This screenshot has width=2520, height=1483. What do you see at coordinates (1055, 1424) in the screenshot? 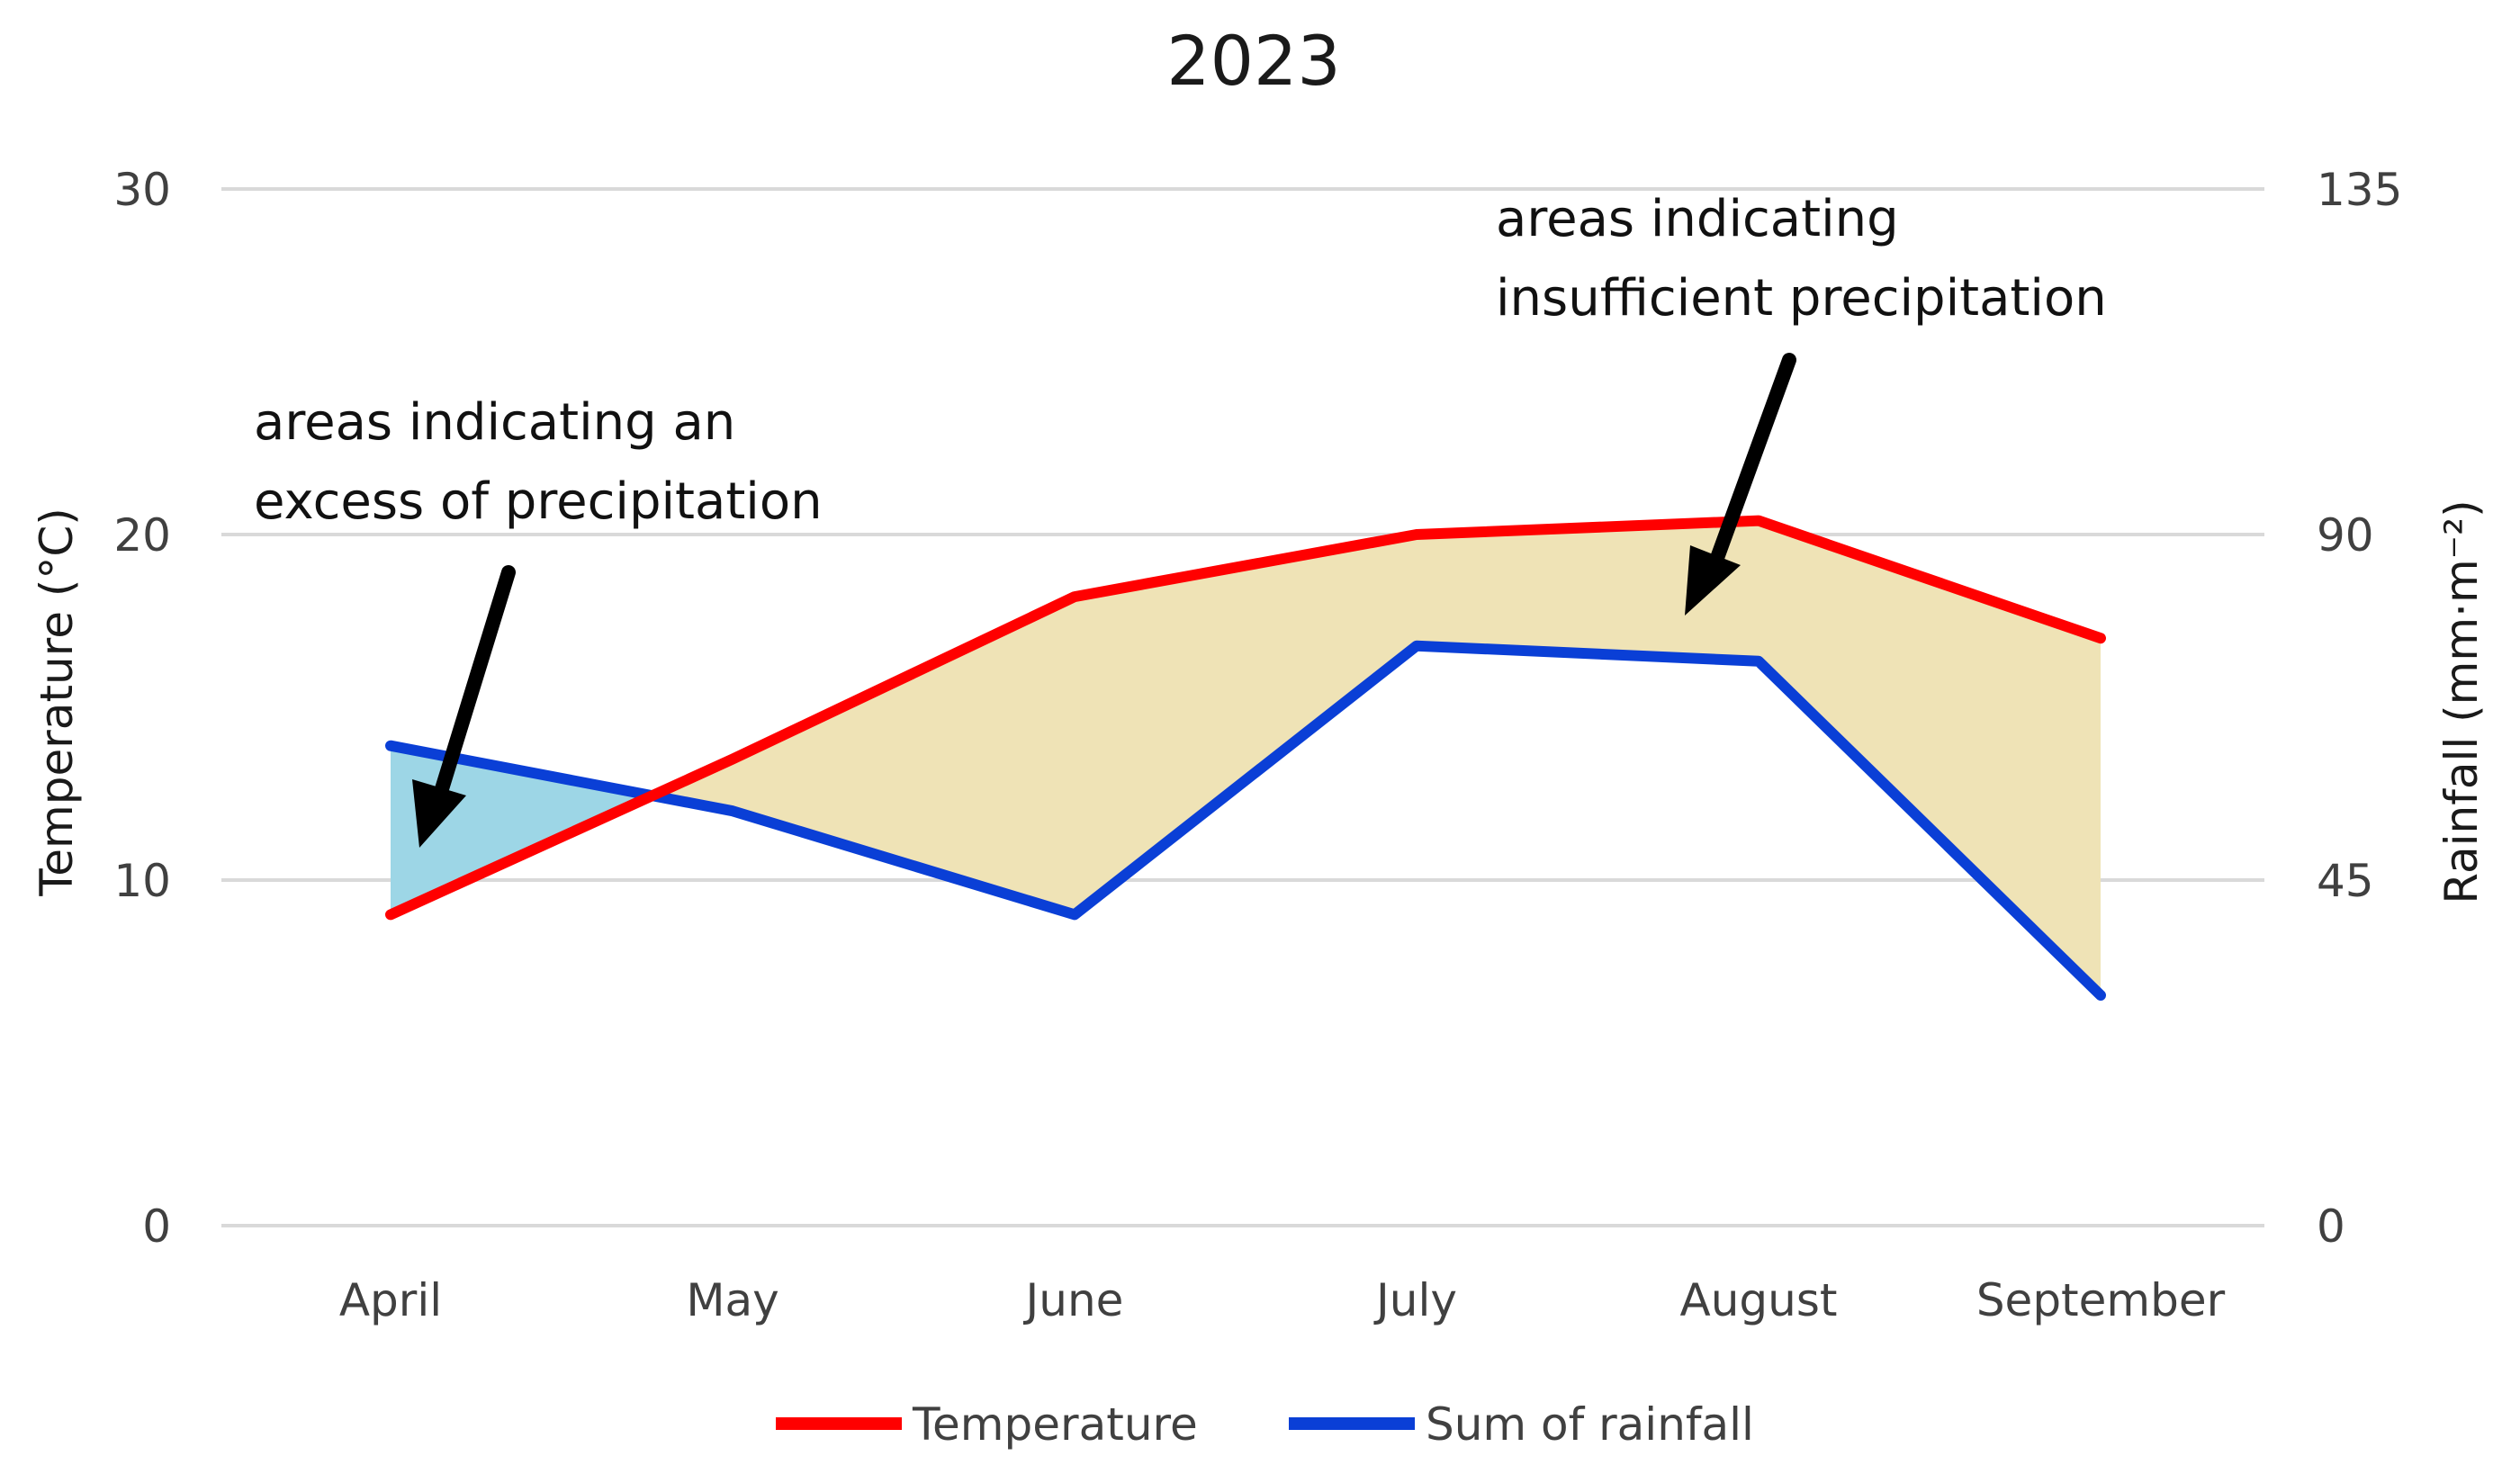
I see `legend-temperature-label: Temperature` at bounding box center [1055, 1424].